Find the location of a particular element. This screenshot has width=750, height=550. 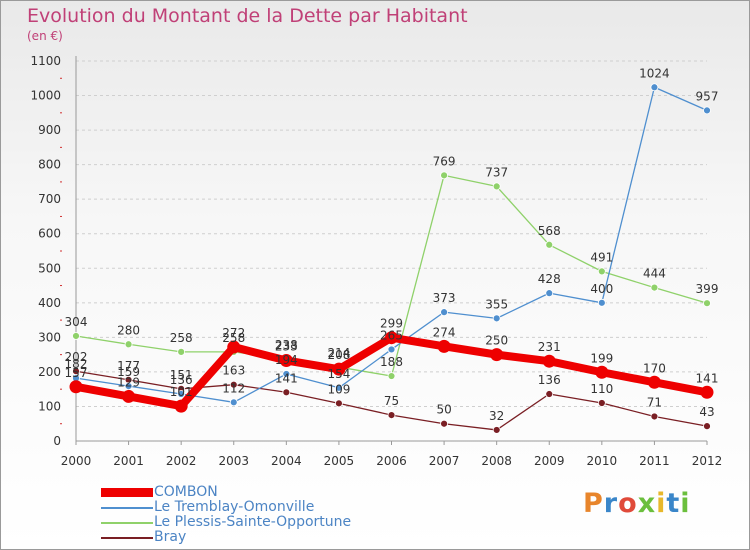

y-tick-label: 1000 is located at coordinates (45, 96).